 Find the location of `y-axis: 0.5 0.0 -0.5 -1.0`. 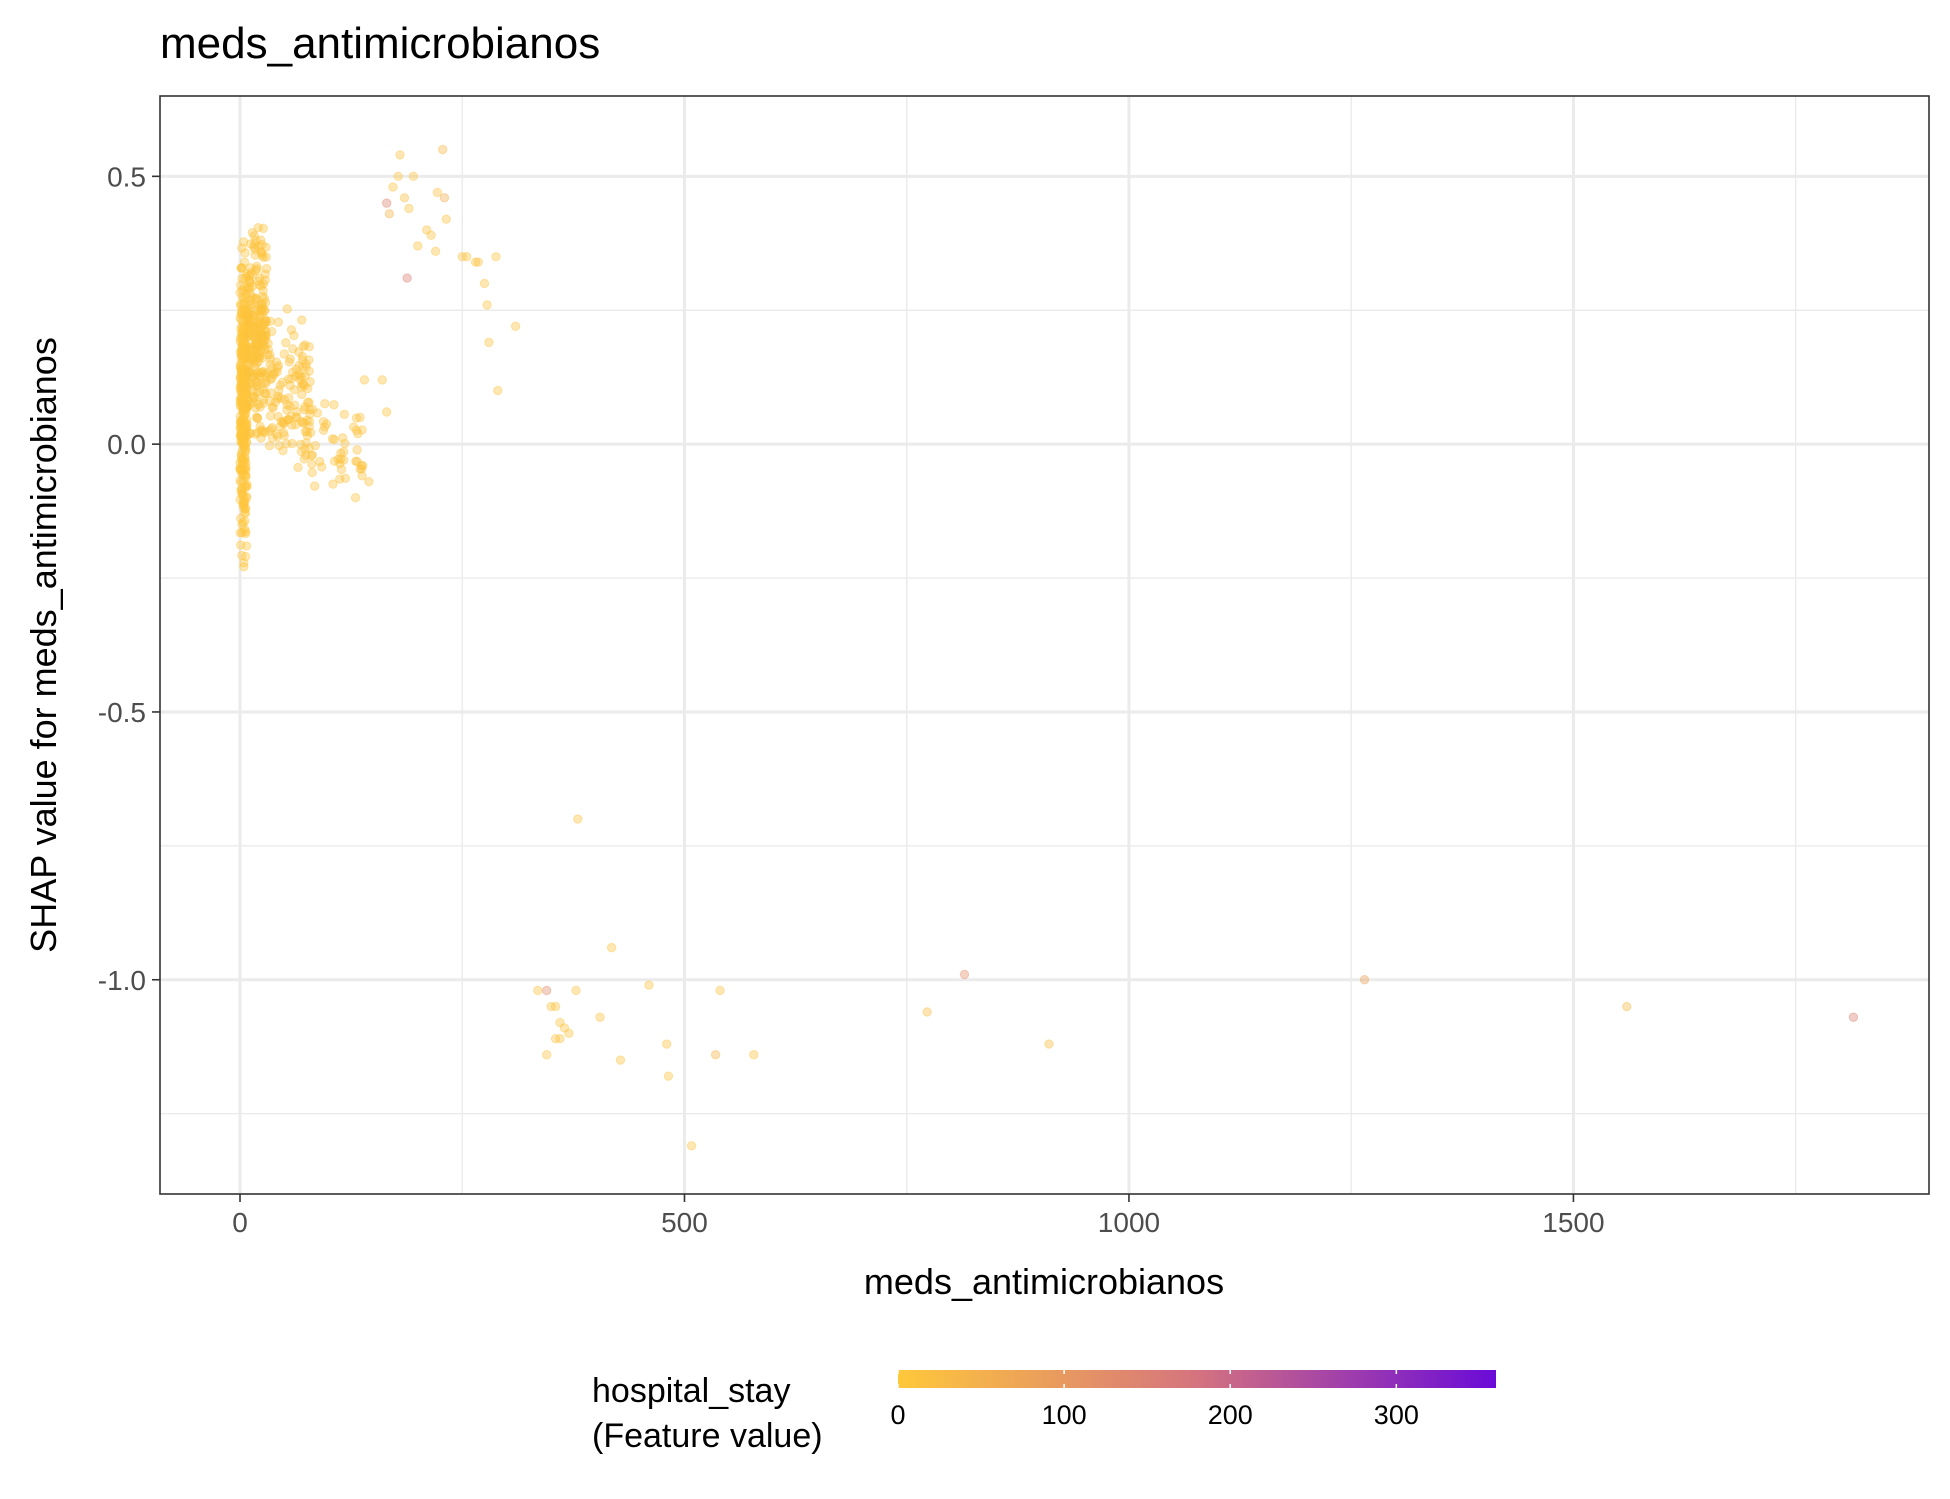

y-axis: 0.5 0.0 -0.5 -1.0 is located at coordinates (129, 578).